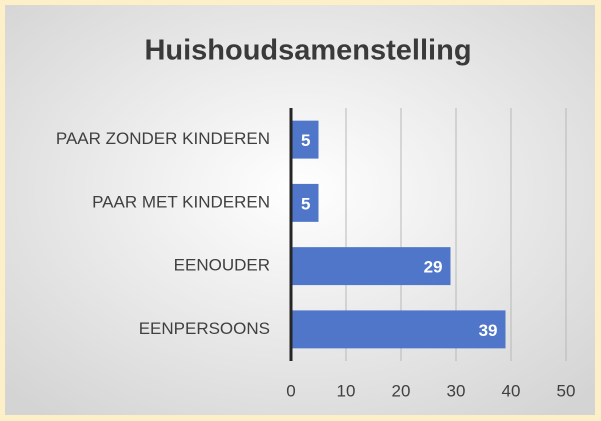  I want to click on x-tick-label: 20, so click(401, 390).